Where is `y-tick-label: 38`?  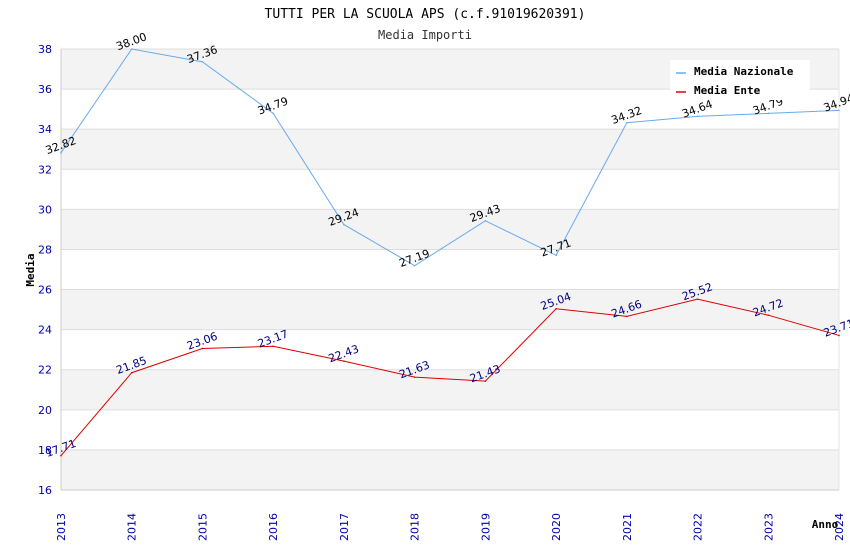 y-tick-label: 38 is located at coordinates (45, 49).